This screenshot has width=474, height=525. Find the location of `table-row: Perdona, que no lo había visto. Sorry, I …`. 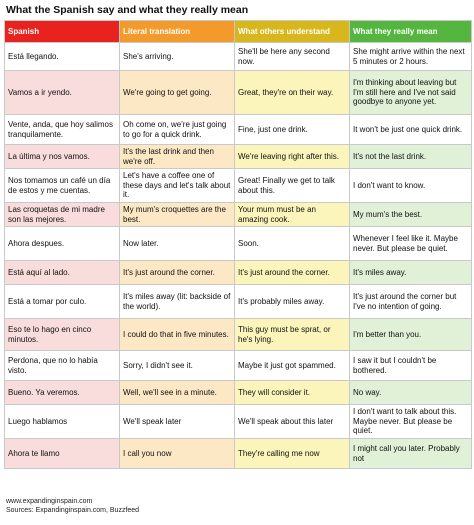

table-row: Perdona, que no lo había visto. Sorry, I … is located at coordinates (238, 365).